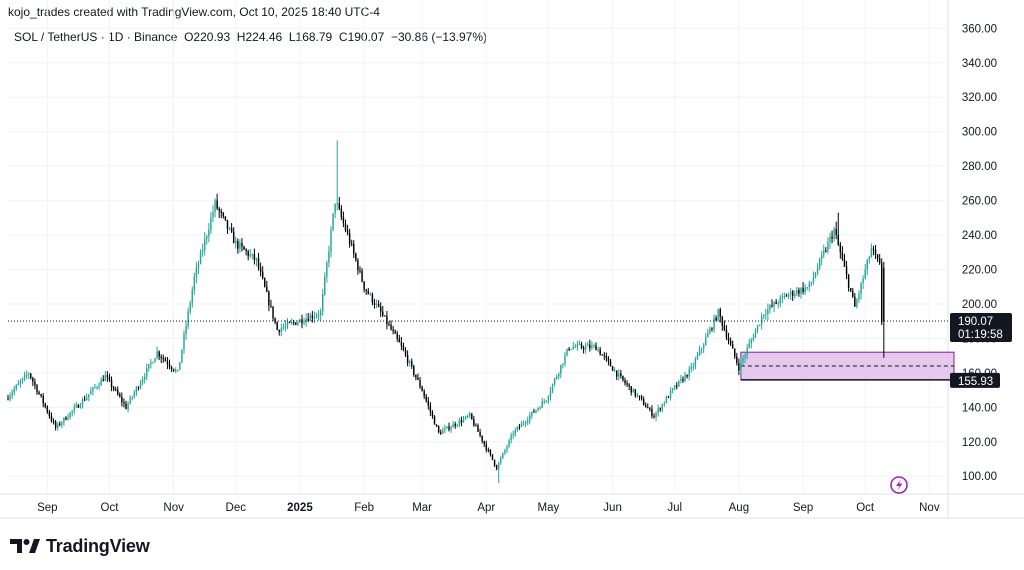 The width and height of the screenshot is (1024, 570). Describe the element at coordinates (899, 485) in the screenshot. I see `flash-icon` at that location.